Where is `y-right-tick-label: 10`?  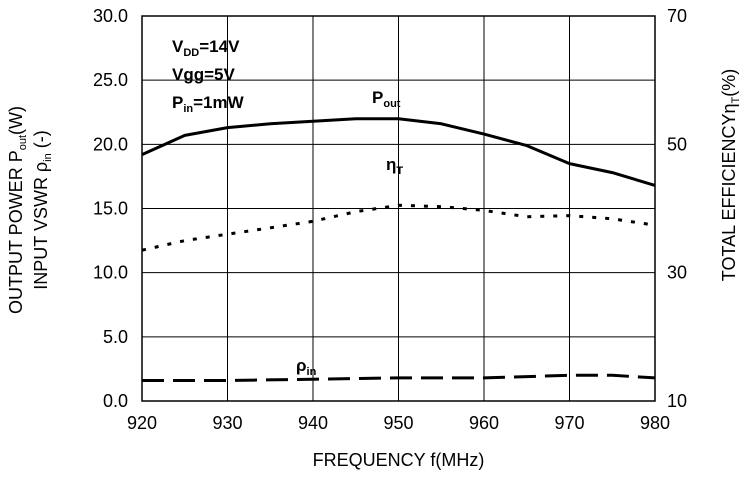
y-right-tick-label: 10 is located at coordinates (677, 401).